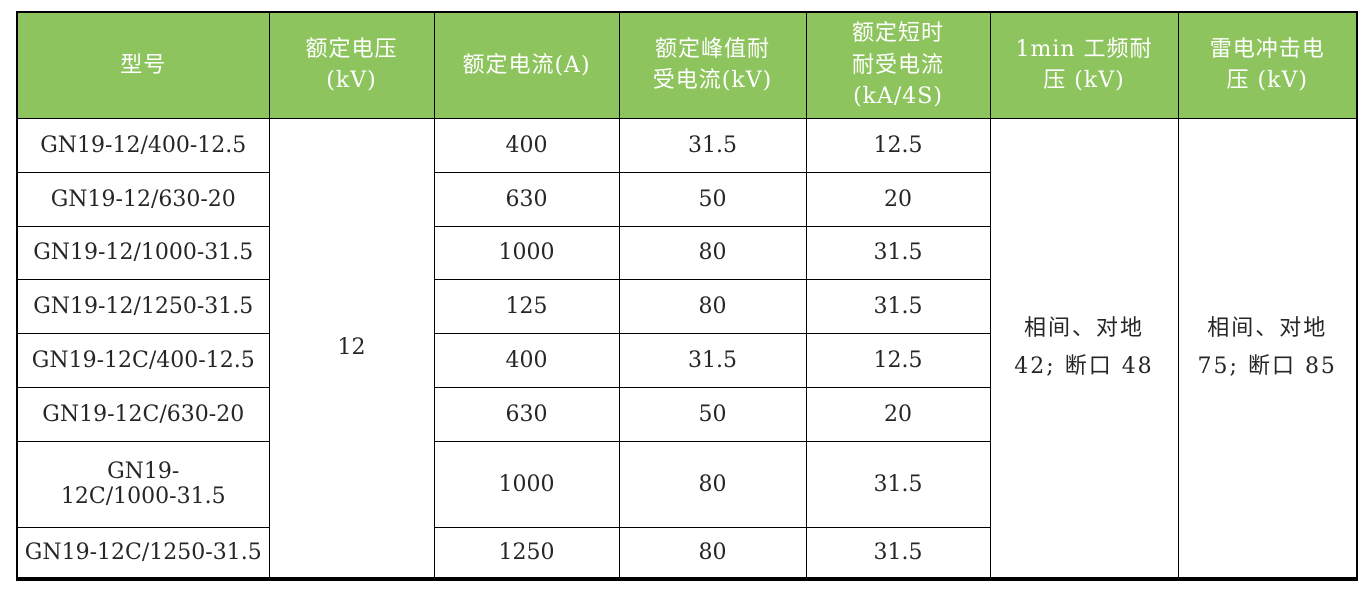  What do you see at coordinates (143, 199) in the screenshot?
I see `model-cell: GN19-12/630-20` at bounding box center [143, 199].